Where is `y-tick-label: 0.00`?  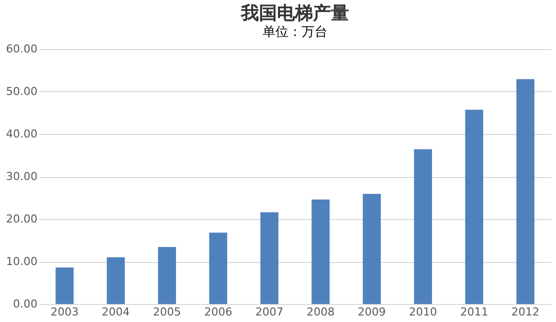
y-tick-label: 0.00 is located at coordinates (25, 304).